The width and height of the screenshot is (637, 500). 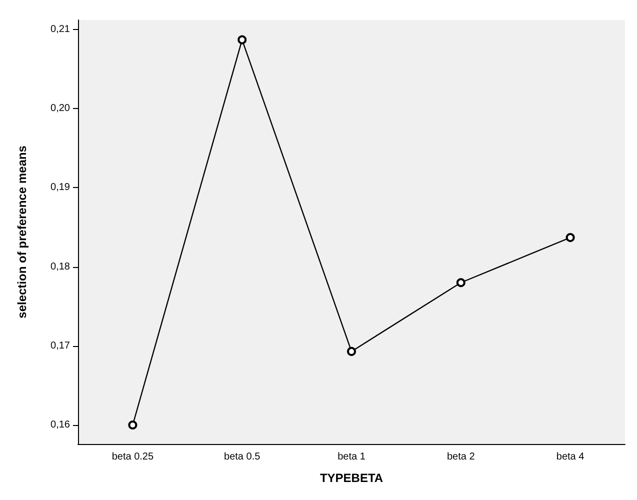 What do you see at coordinates (60, 266) in the screenshot?
I see `y-tick-label: 0,18` at bounding box center [60, 266].